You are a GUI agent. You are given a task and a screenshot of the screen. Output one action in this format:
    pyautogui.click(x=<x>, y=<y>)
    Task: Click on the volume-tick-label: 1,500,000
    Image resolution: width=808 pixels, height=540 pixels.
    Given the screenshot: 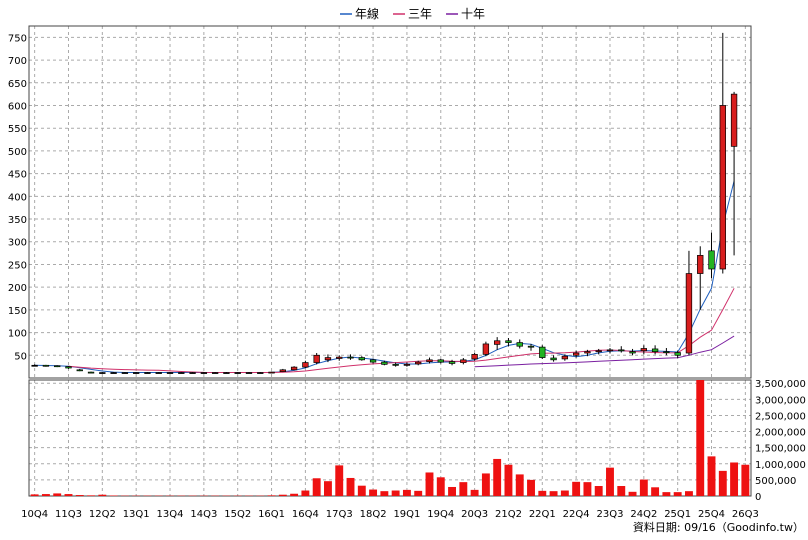 What is the action you would take?
    pyautogui.click(x=780, y=449)
    